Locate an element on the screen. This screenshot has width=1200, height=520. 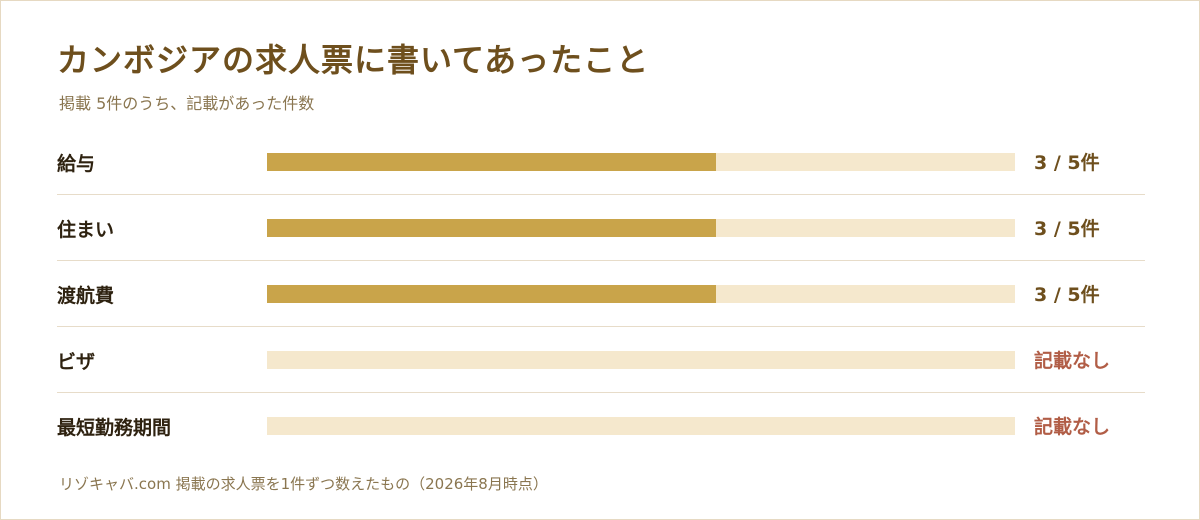
bar-row: 住まい 3 / 5件 is located at coordinates (601, 228).